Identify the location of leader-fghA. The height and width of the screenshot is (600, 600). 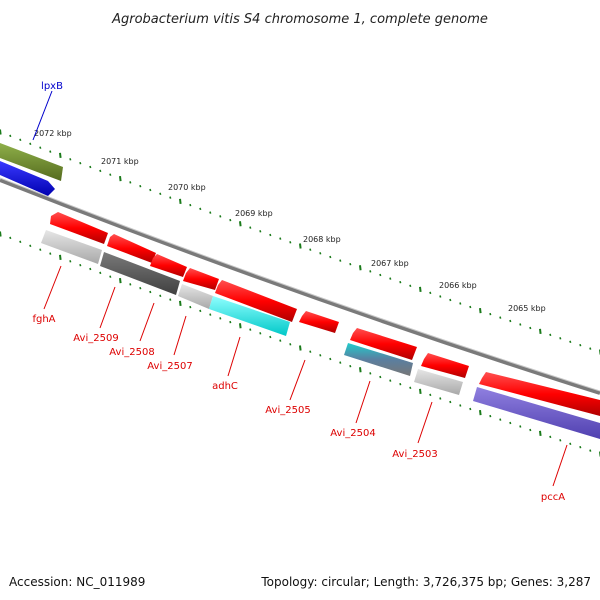
(52, 287).